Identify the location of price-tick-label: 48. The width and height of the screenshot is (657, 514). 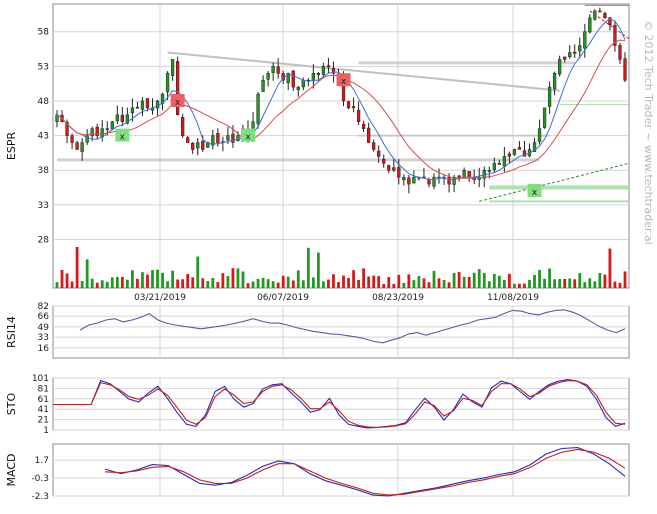
(44, 102).